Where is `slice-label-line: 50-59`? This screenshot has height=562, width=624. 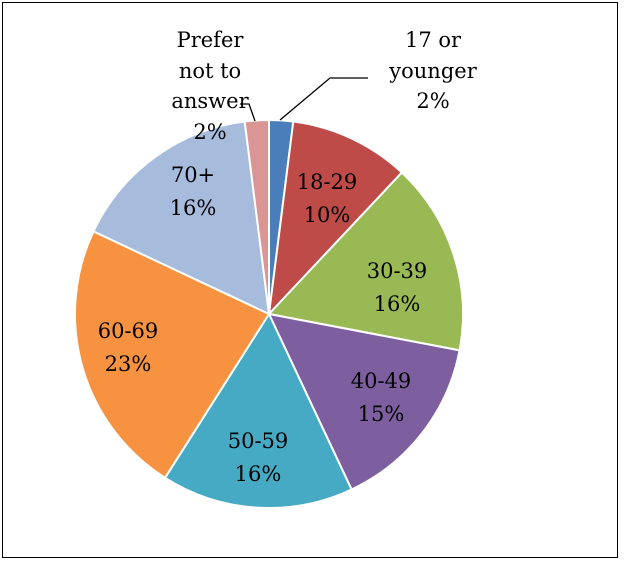 slice-label-line: 50-59 is located at coordinates (258, 441).